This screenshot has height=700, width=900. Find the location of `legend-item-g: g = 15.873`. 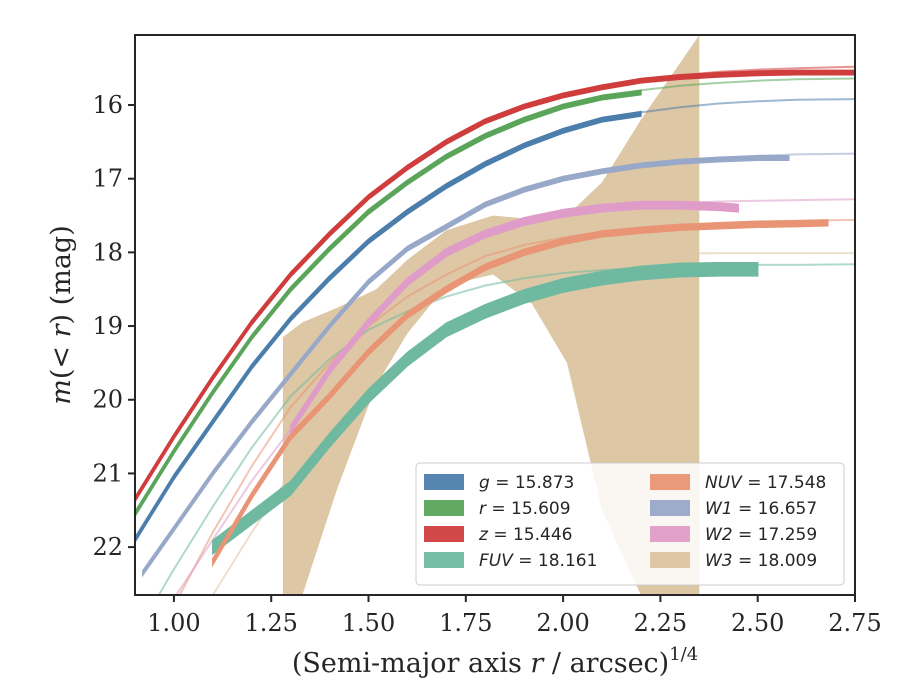

legend-item-g: g = 15.873 is located at coordinates (499, 483).